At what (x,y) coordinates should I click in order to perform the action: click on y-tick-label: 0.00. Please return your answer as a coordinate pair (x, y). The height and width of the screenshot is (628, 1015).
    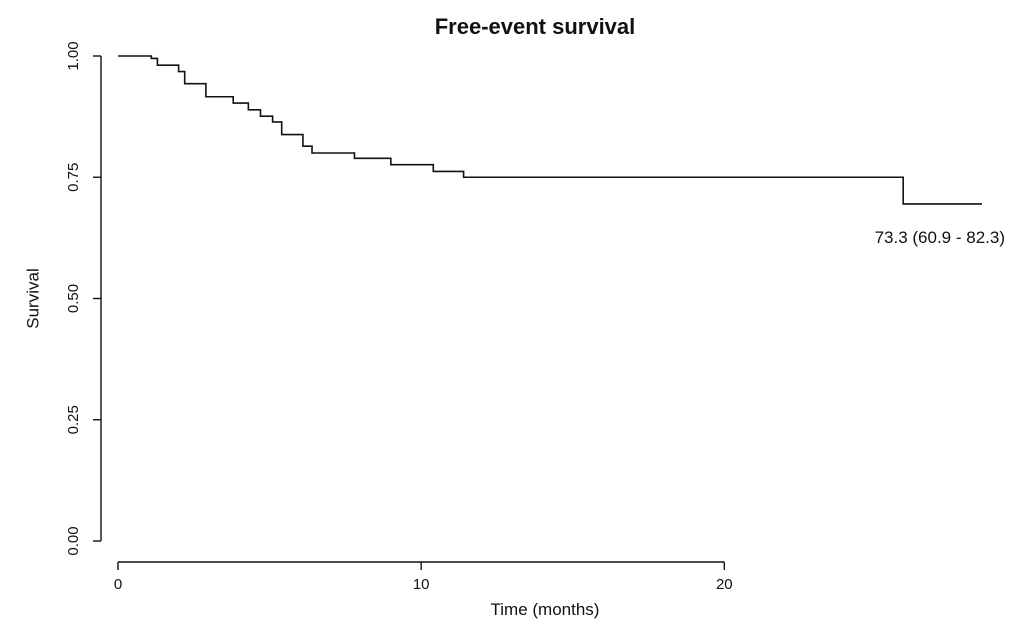
    Looking at the image, I should click on (73, 540).